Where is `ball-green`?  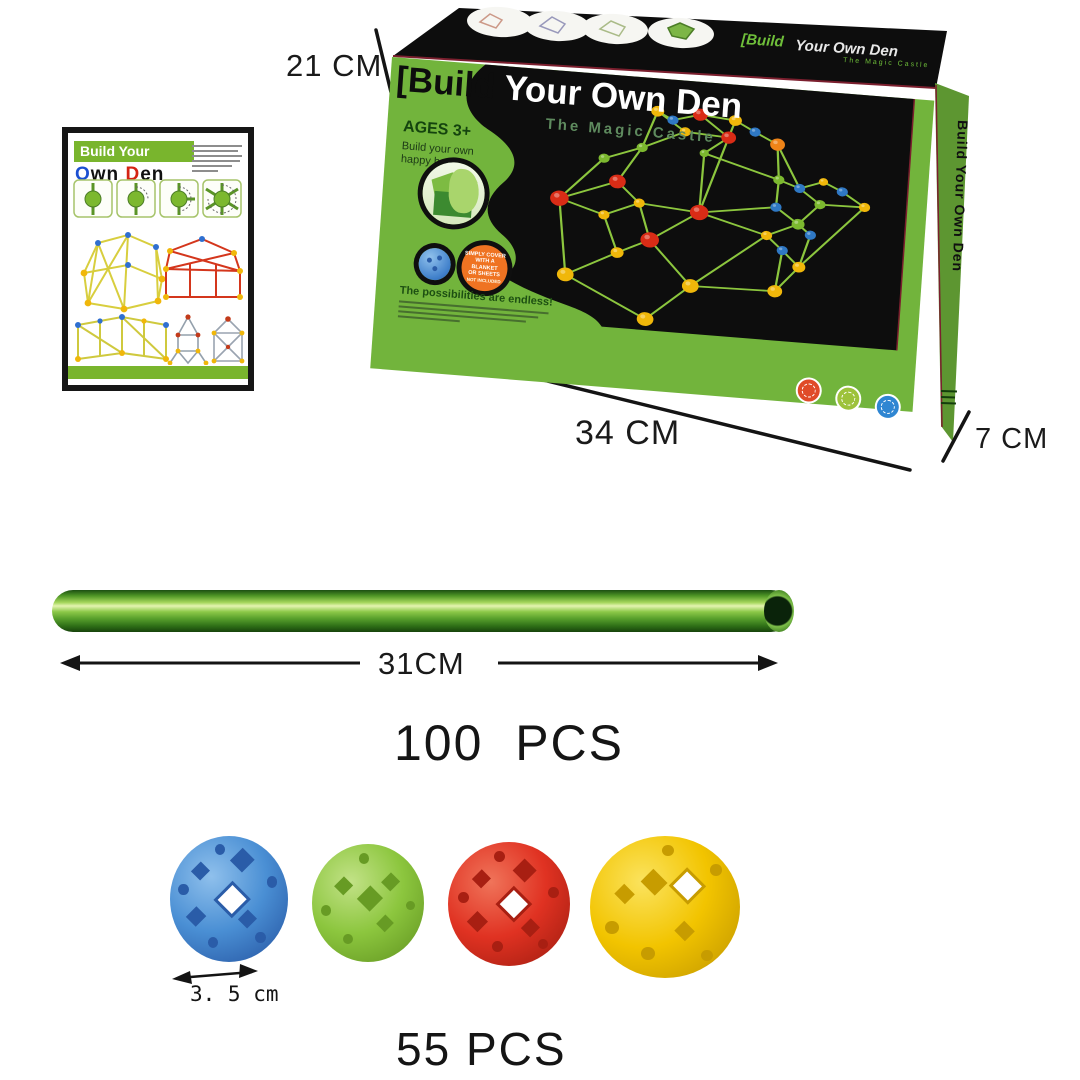 ball-green is located at coordinates (368, 903).